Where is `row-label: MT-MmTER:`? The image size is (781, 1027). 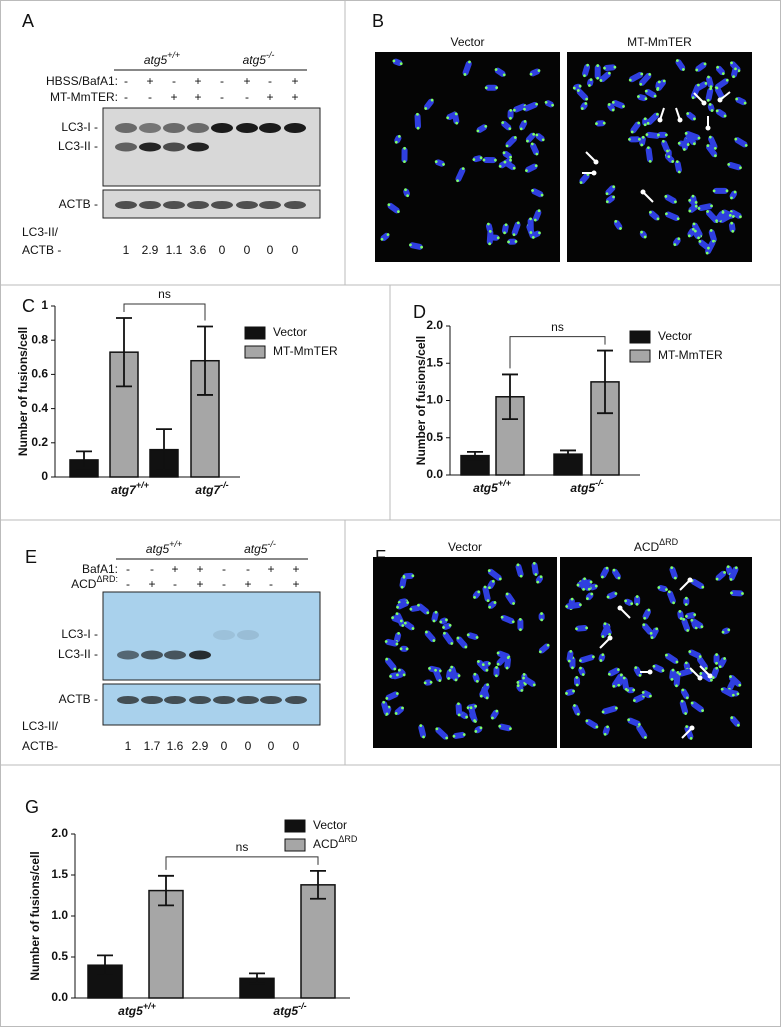
row-label: MT-MmTER: is located at coordinates (84, 97).